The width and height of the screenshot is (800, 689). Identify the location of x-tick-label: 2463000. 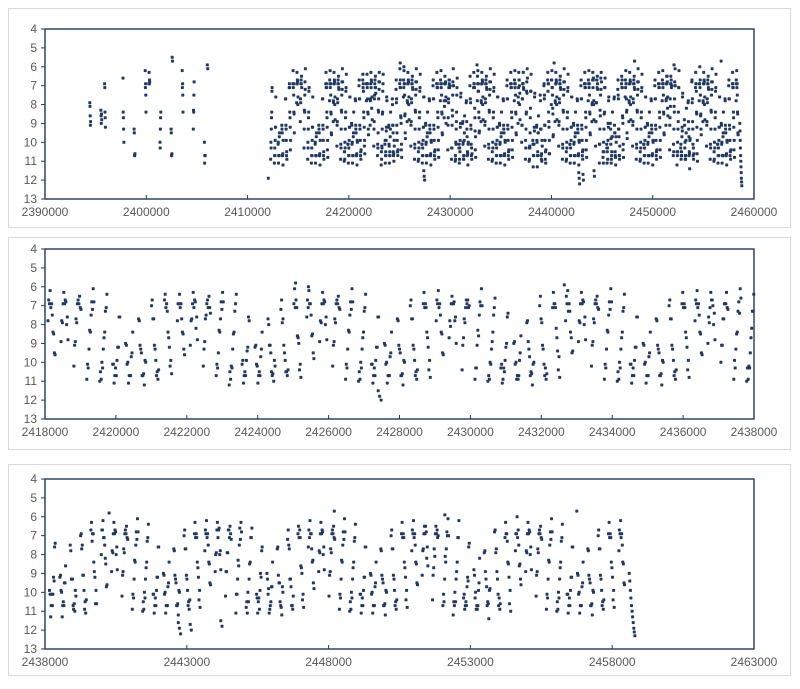
(754, 662).